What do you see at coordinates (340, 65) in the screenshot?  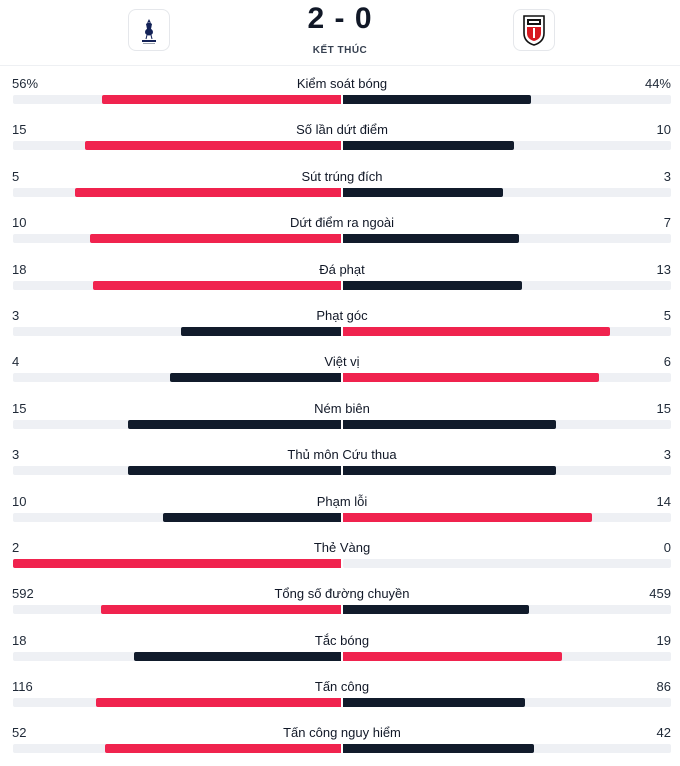 I see `header-divider` at bounding box center [340, 65].